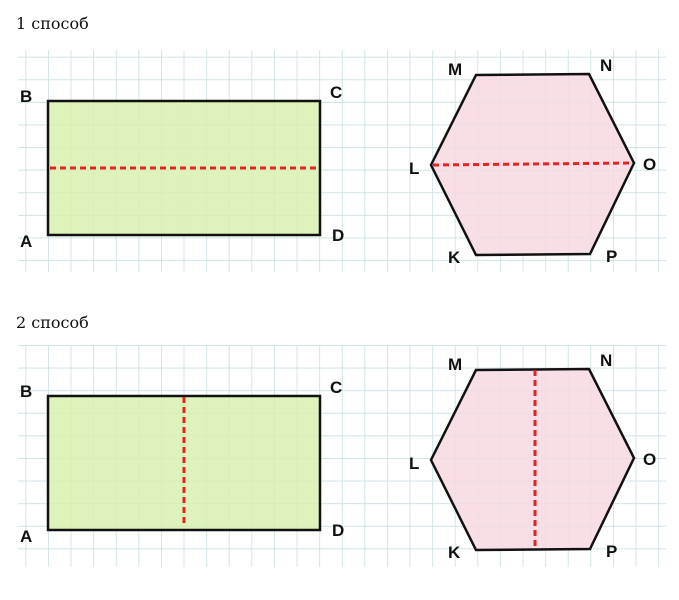 This screenshot has width=679, height=600. I want to click on section-1-title: 1 способ, so click(52, 23).